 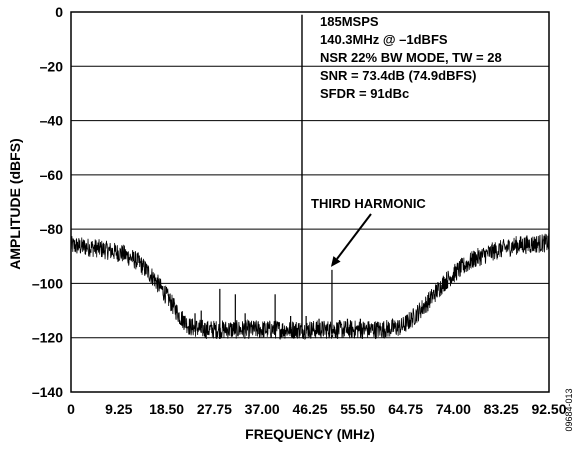 What do you see at coordinates (15, 203) in the screenshot?
I see `y-axis-title: AMPLITUDE (dBFS)` at bounding box center [15, 203].